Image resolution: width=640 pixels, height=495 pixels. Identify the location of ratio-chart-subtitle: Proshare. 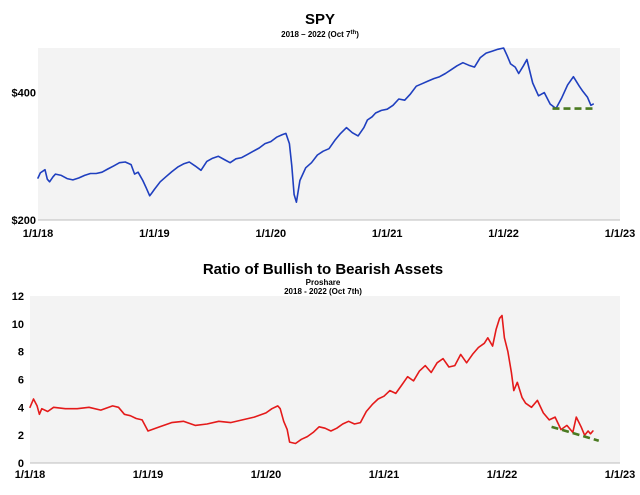
(323, 282).